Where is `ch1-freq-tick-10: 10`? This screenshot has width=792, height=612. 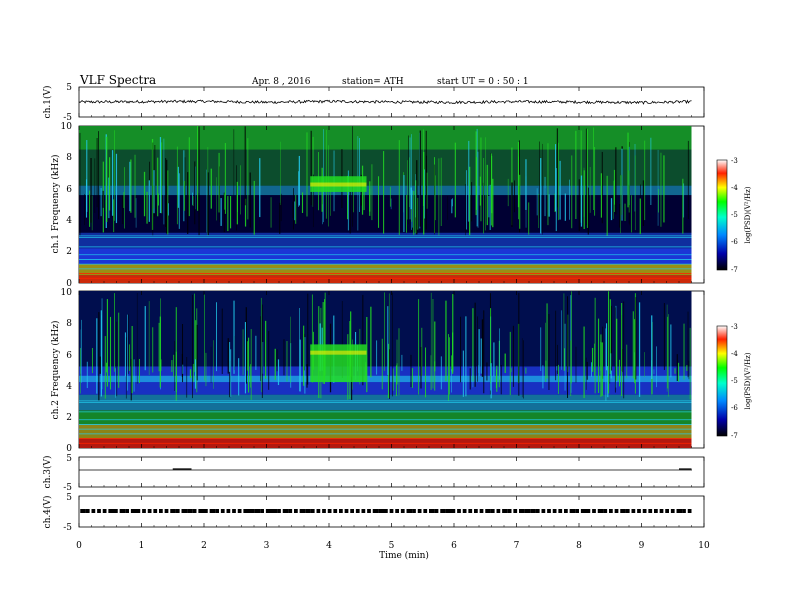
ch1-freq-tick-10: 10 is located at coordinates (67, 127).